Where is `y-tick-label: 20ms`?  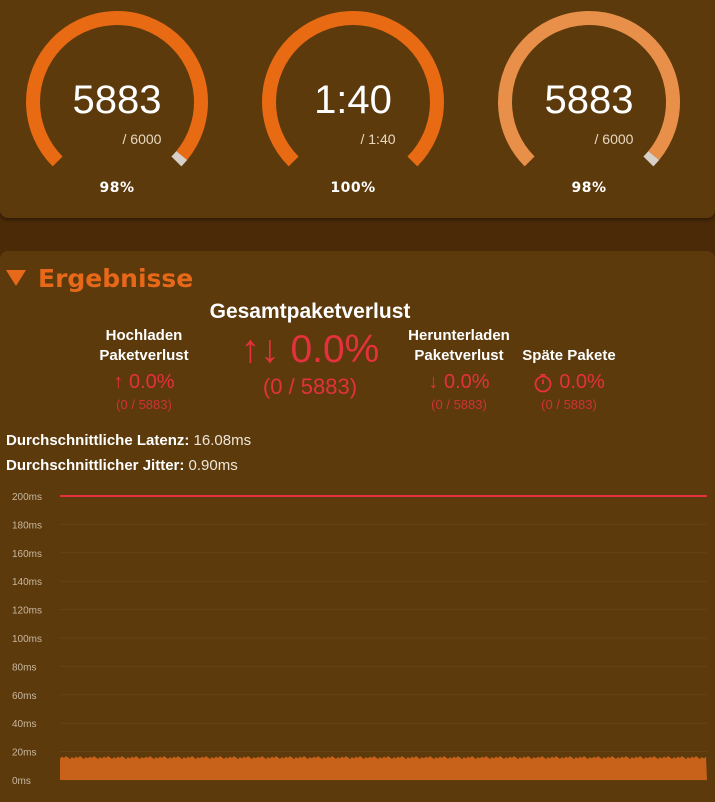 y-tick-label: 20ms is located at coordinates (24, 753).